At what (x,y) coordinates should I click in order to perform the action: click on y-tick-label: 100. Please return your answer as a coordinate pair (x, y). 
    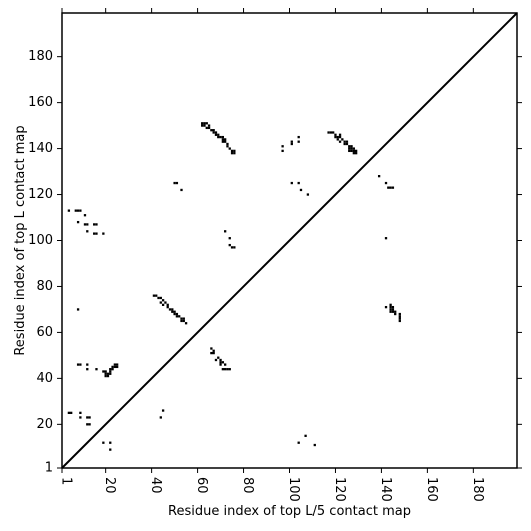
    Looking at the image, I should click on (40, 240).